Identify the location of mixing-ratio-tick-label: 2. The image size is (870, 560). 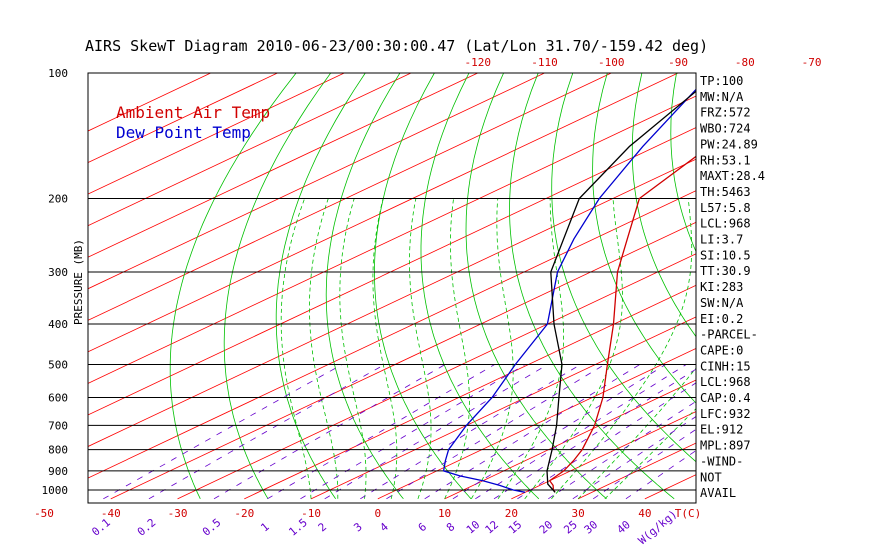
(322, 527).